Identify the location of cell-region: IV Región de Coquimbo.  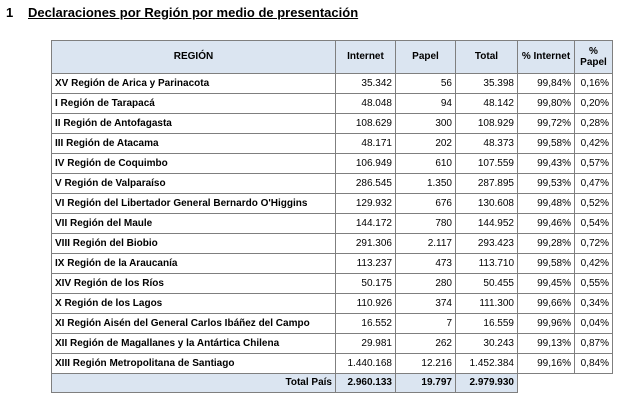
(193, 163).